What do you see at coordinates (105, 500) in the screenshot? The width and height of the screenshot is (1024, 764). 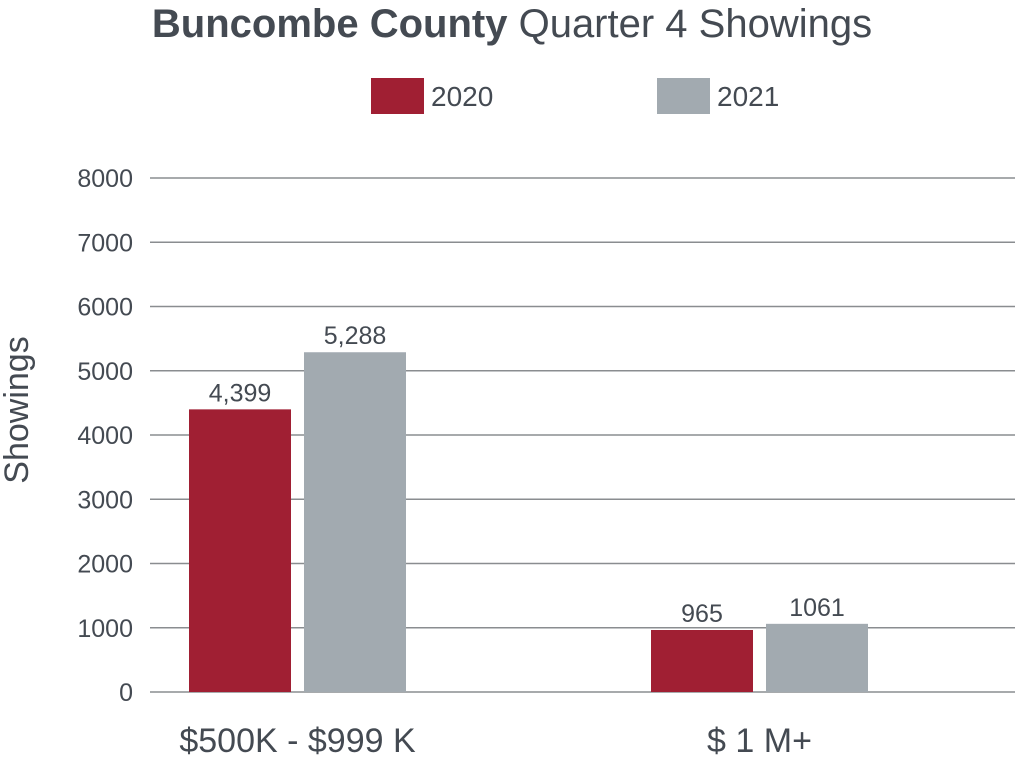 I see `y-tick-label: 3000` at bounding box center [105, 500].